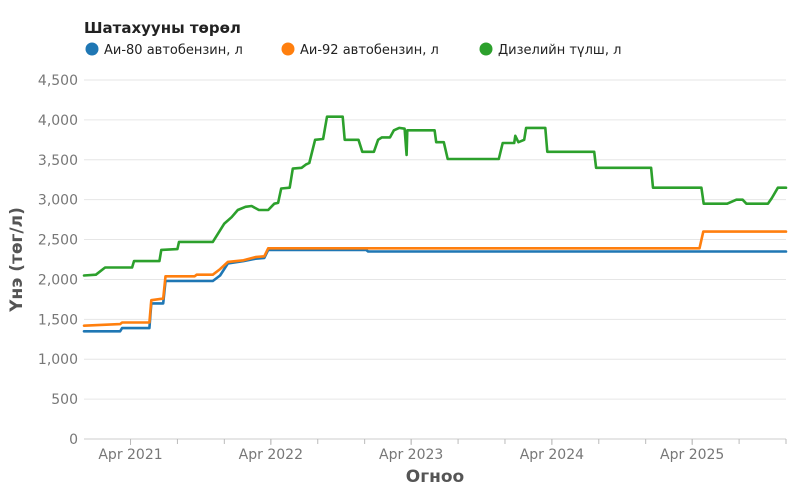 This screenshot has width=800, height=500. What do you see at coordinates (58, 241) in the screenshot?
I see `y-tick-label: 2,500` at bounding box center [58, 241].